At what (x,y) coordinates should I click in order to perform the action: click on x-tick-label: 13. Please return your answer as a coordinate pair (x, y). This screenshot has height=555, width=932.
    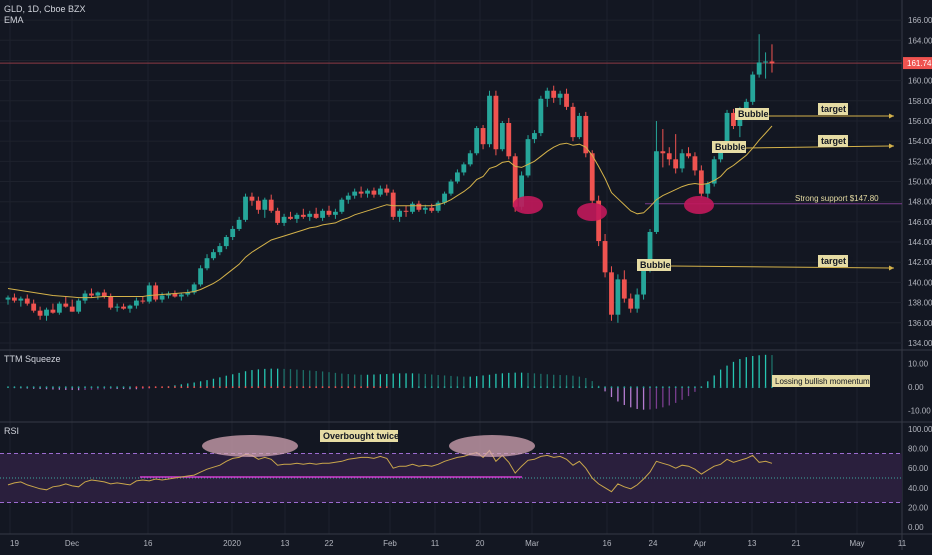
    Looking at the image, I should click on (285, 543).